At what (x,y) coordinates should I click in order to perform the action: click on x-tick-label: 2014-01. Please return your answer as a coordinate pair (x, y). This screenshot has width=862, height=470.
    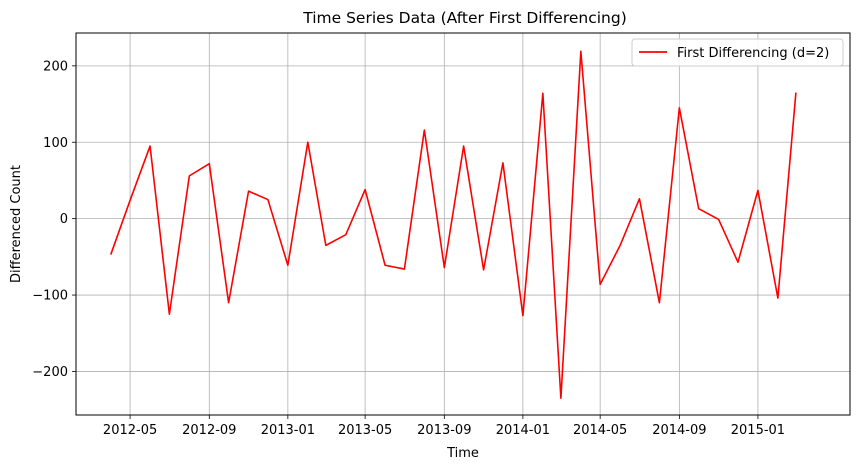
    Looking at the image, I should click on (523, 430).